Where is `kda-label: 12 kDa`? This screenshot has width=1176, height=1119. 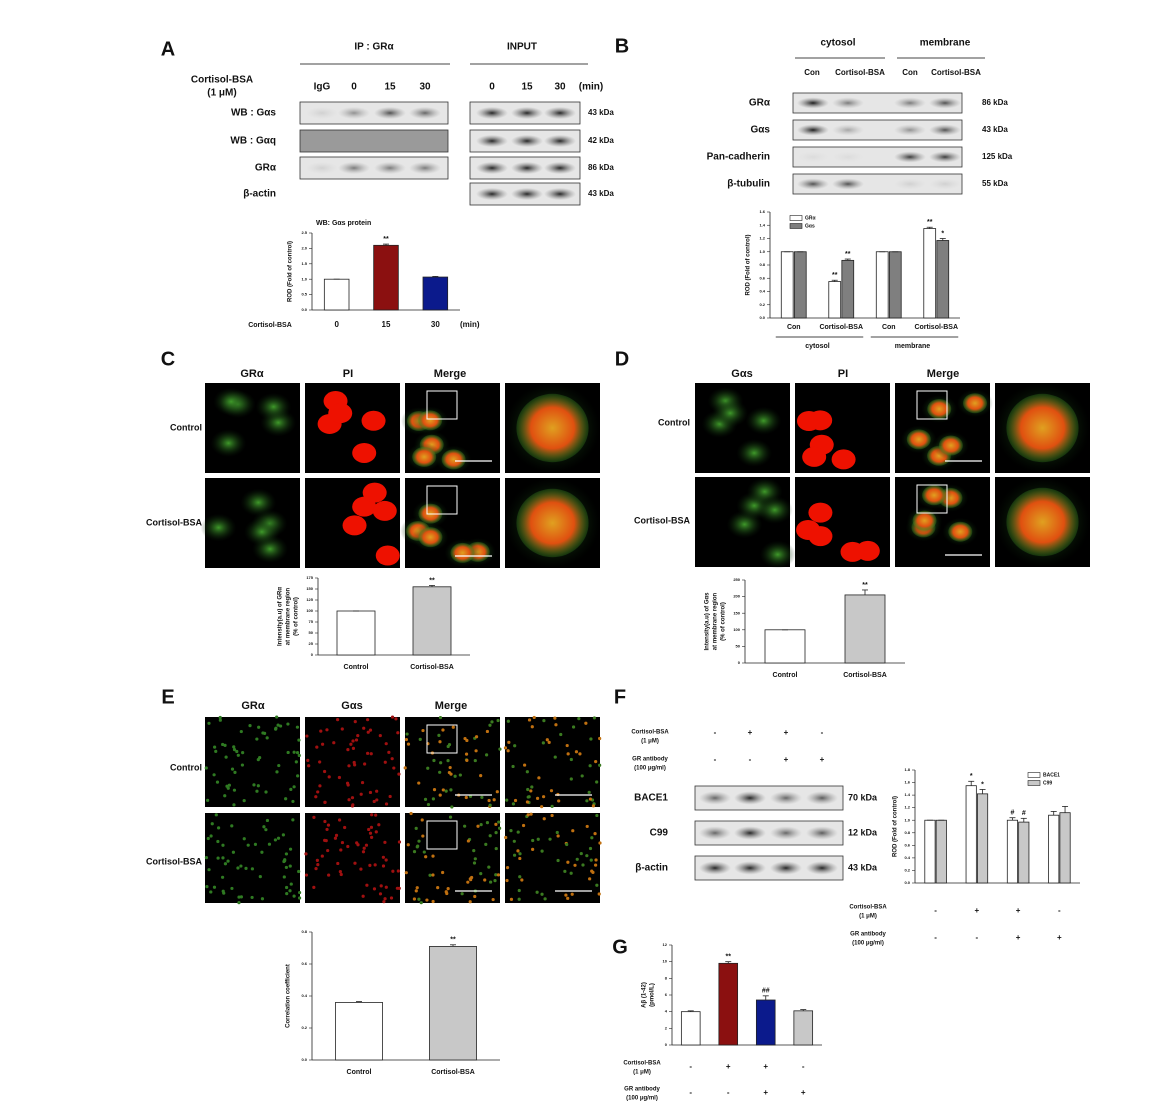 kda-label: 12 kDa is located at coordinates (863, 832).